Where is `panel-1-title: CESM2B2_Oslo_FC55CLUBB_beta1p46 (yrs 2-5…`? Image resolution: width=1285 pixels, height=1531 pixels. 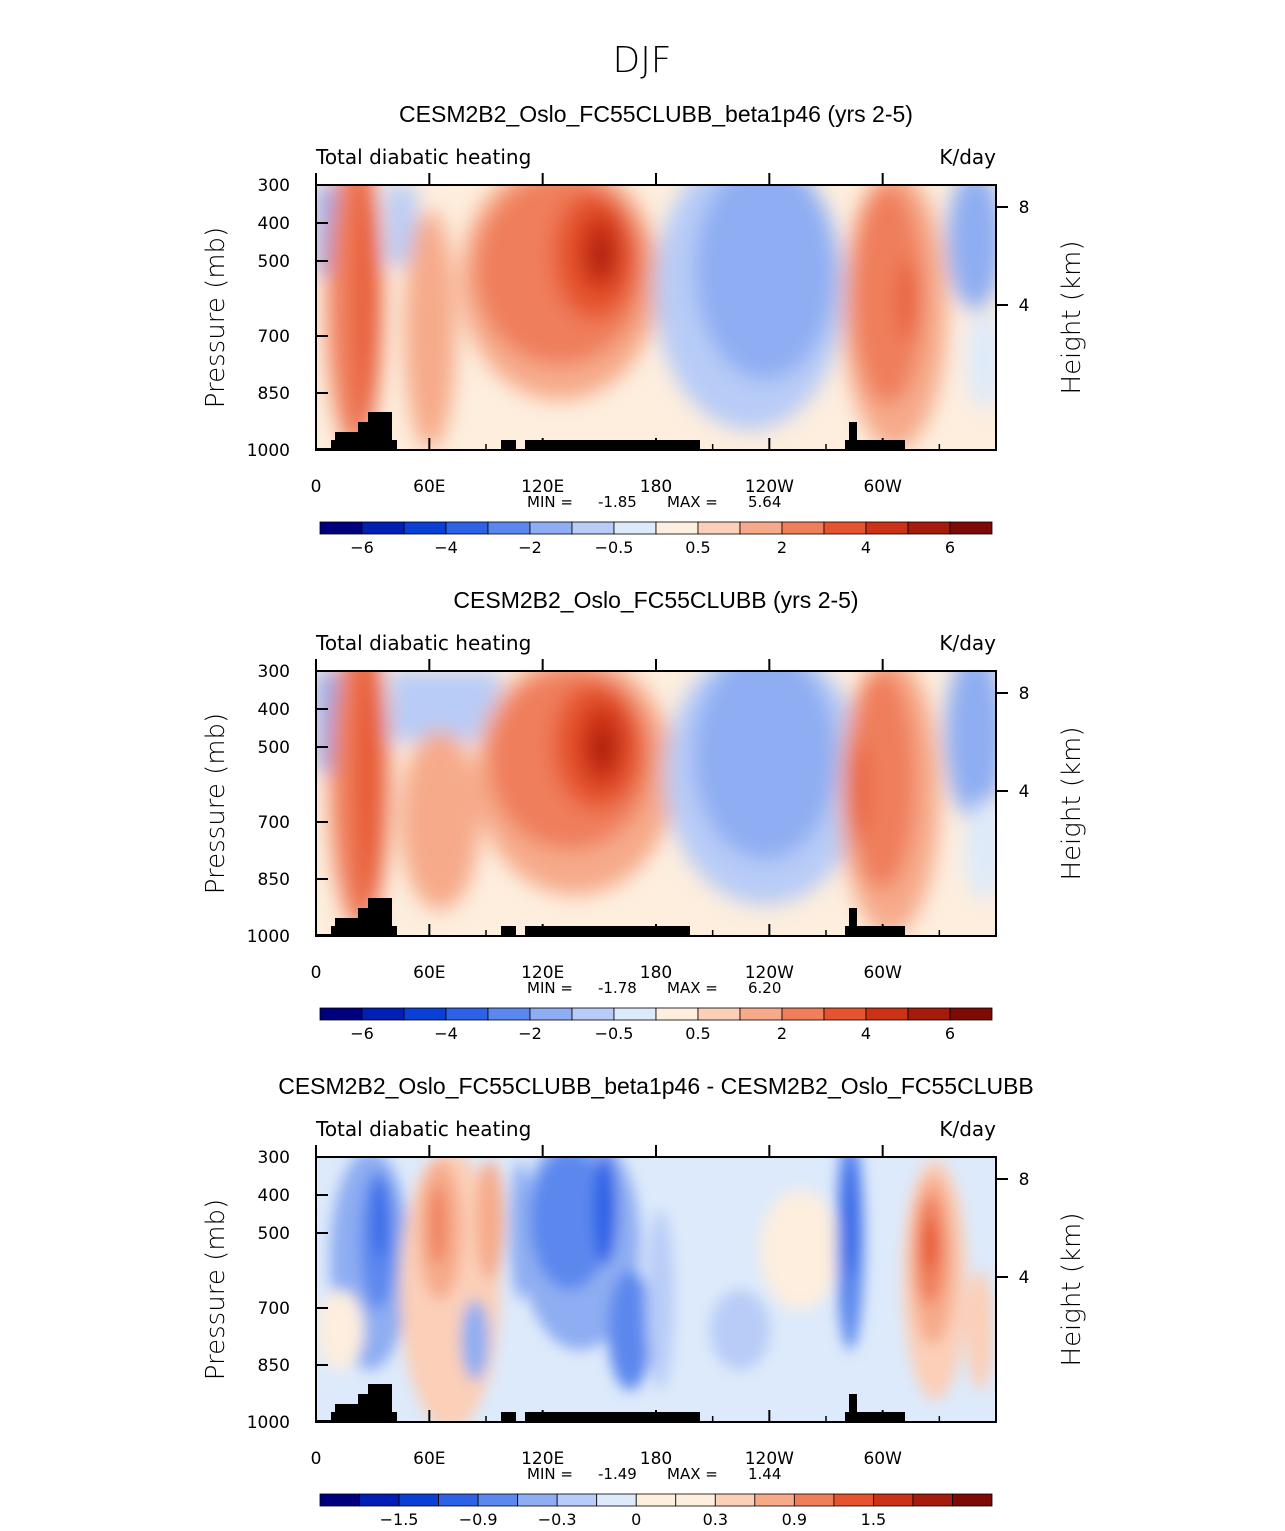 panel-1-title: CESM2B2_Oslo_FC55CLUBB_beta1p46 (yrs 2-5… is located at coordinates (656, 114).